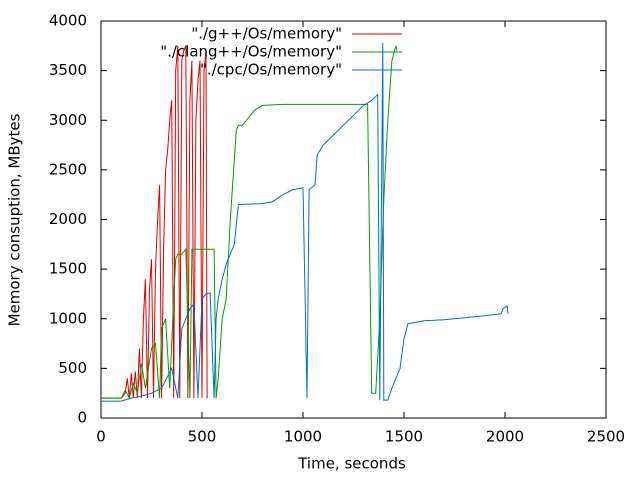  Describe the element at coordinates (82, 418) in the screenshot. I see `y-tick-label: 0` at that location.